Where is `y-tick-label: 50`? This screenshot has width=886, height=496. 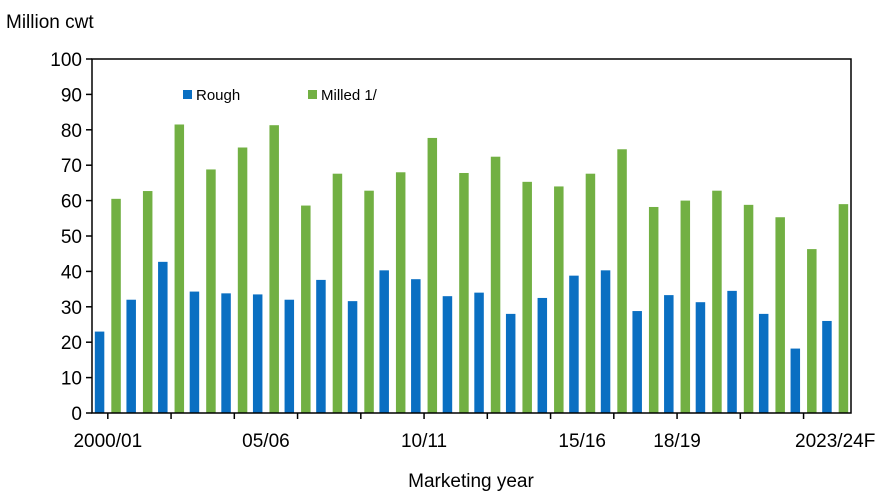 y-tick-label: 50 is located at coordinates (71, 237).